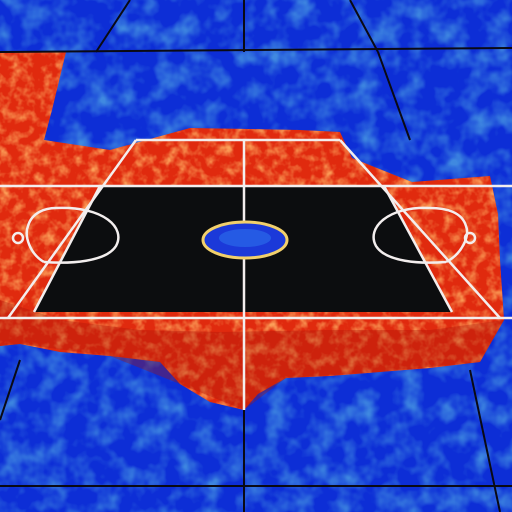 This screenshot has width=512, height=512. I want to click on center-circle-highlight, so click(245, 238).